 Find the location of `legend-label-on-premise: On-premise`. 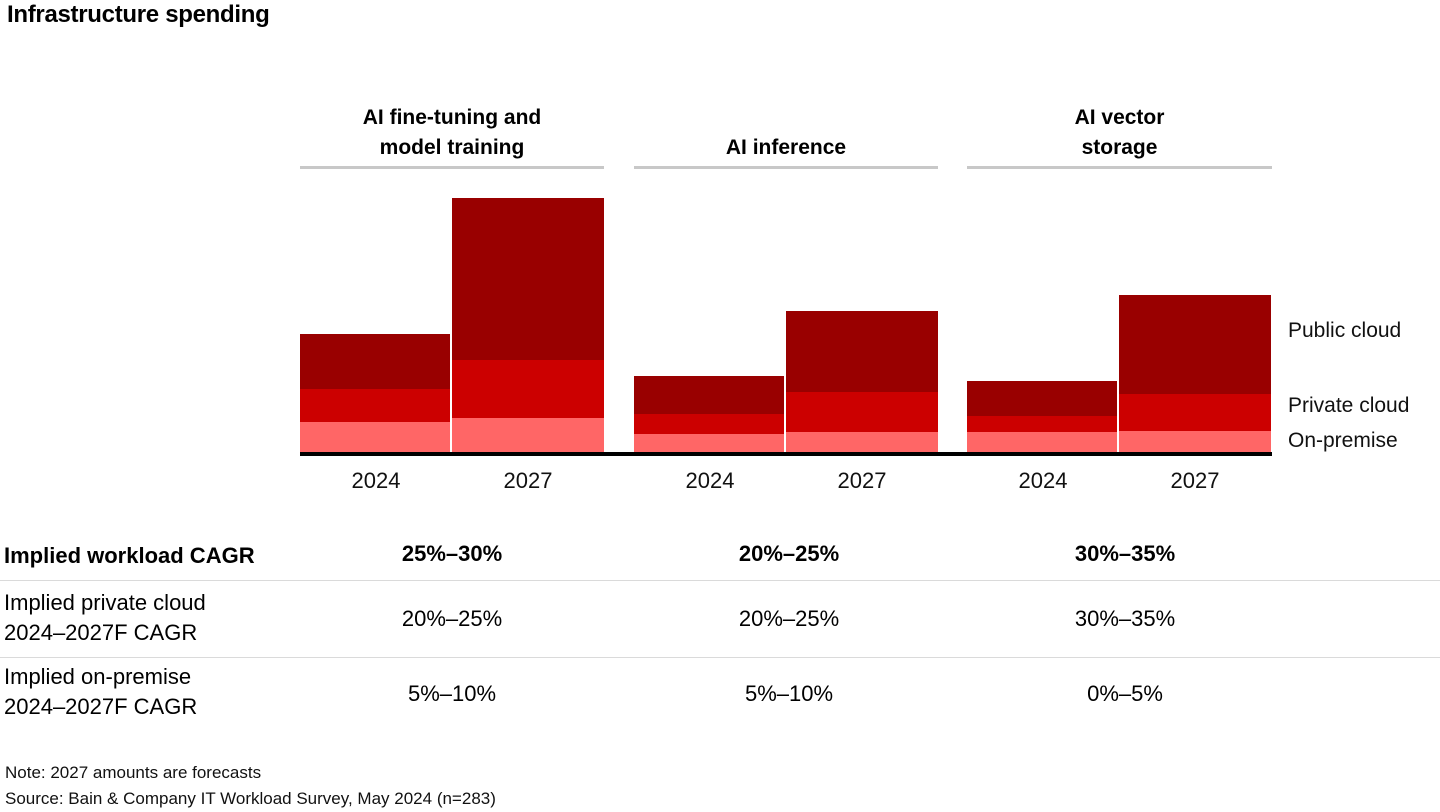

legend-label-on-premise: On-premise is located at coordinates (1343, 440).